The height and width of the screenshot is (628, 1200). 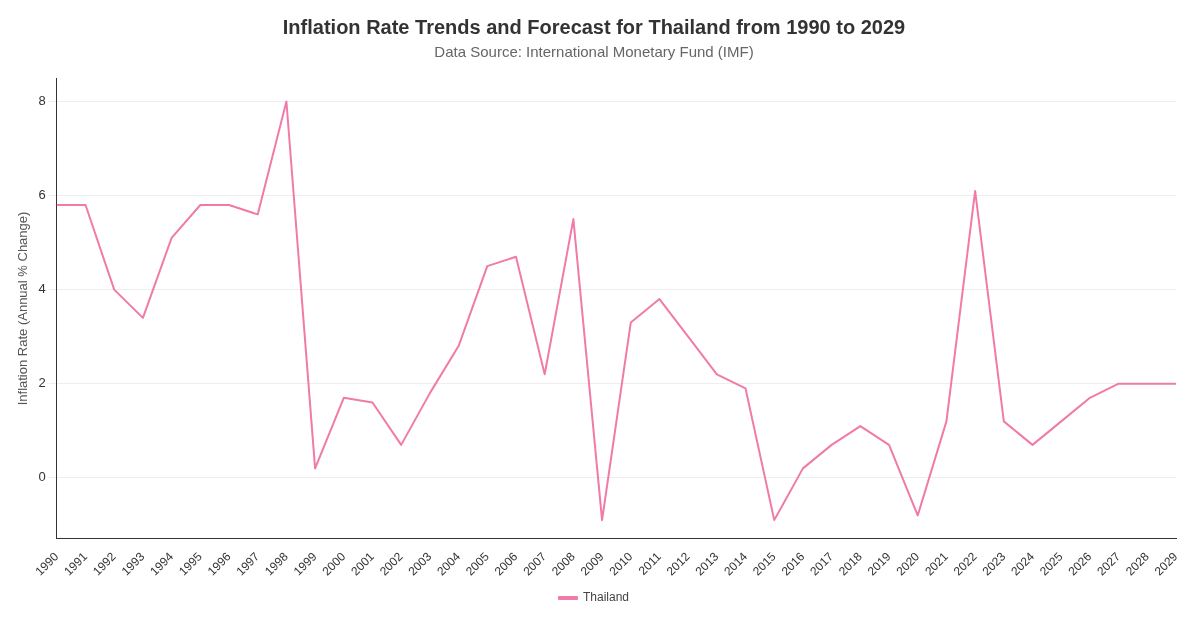 What do you see at coordinates (42, 383) in the screenshot?
I see `y-tick-label: 2` at bounding box center [42, 383].